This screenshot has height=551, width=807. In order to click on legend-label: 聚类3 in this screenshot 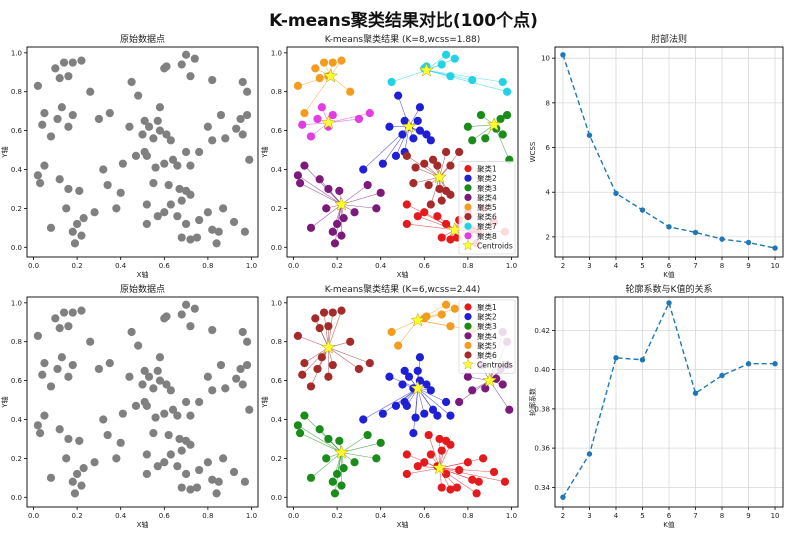, I will do `click(487, 188)`.